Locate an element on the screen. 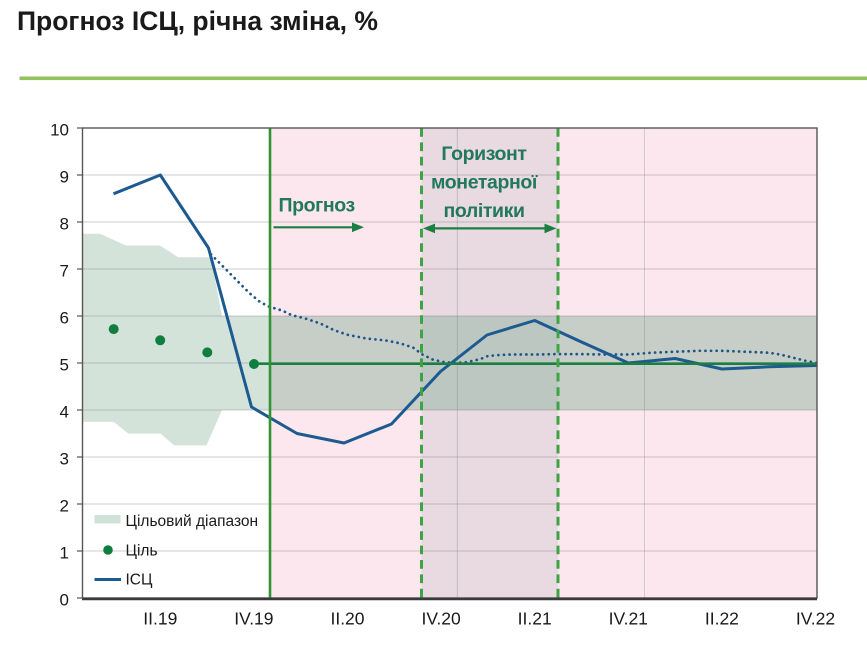  svg-text: 6 is located at coordinates (64, 317).